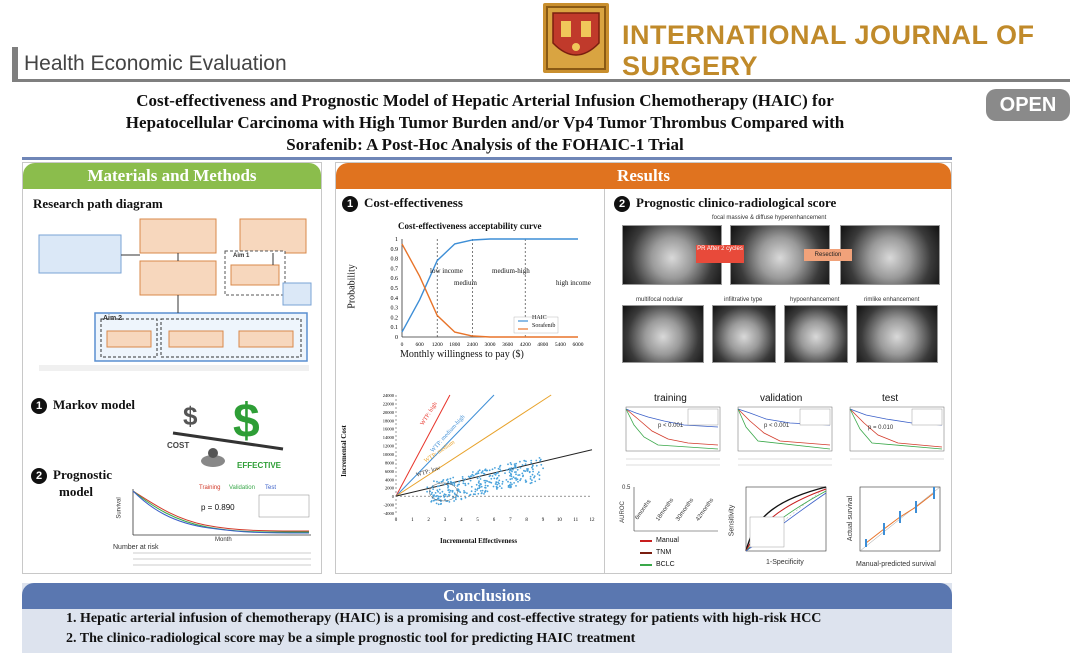 The image size is (1080, 659). What do you see at coordinates (576, 38) in the screenshot?
I see `journal-crest-logo` at bounding box center [576, 38].